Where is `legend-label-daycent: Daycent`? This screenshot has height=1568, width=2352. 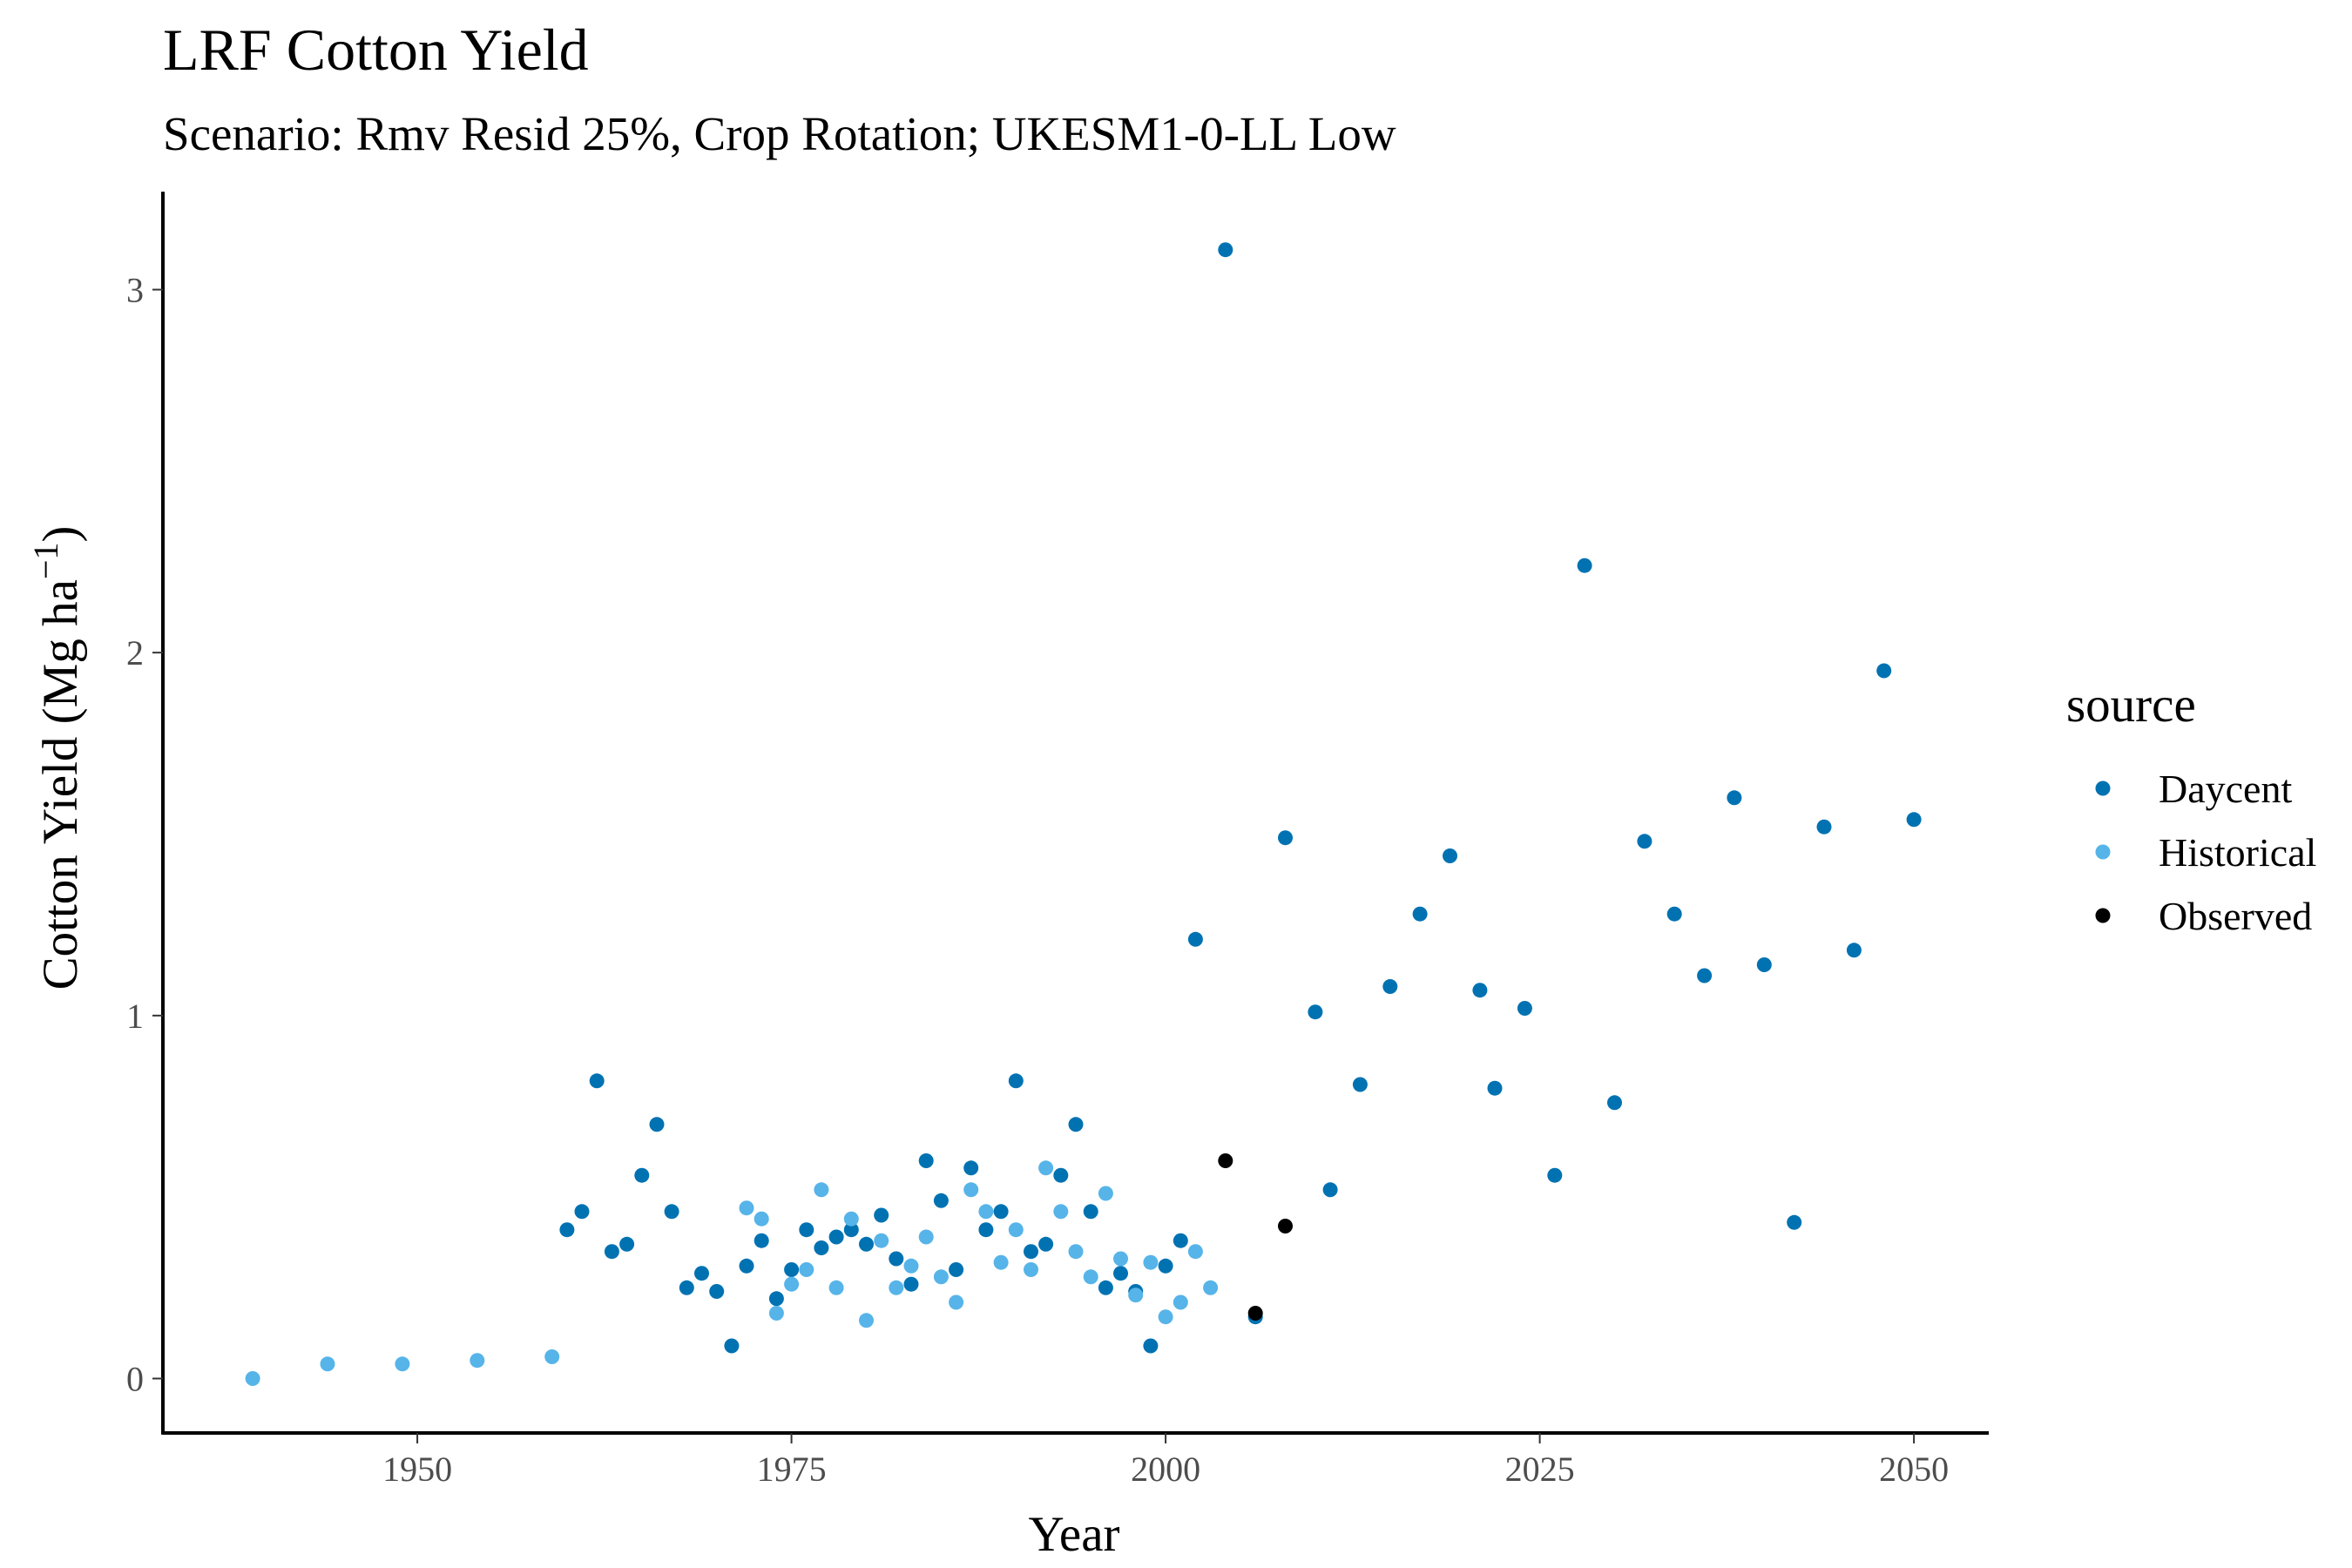
legend-label-daycent: Daycent is located at coordinates (2225, 789).